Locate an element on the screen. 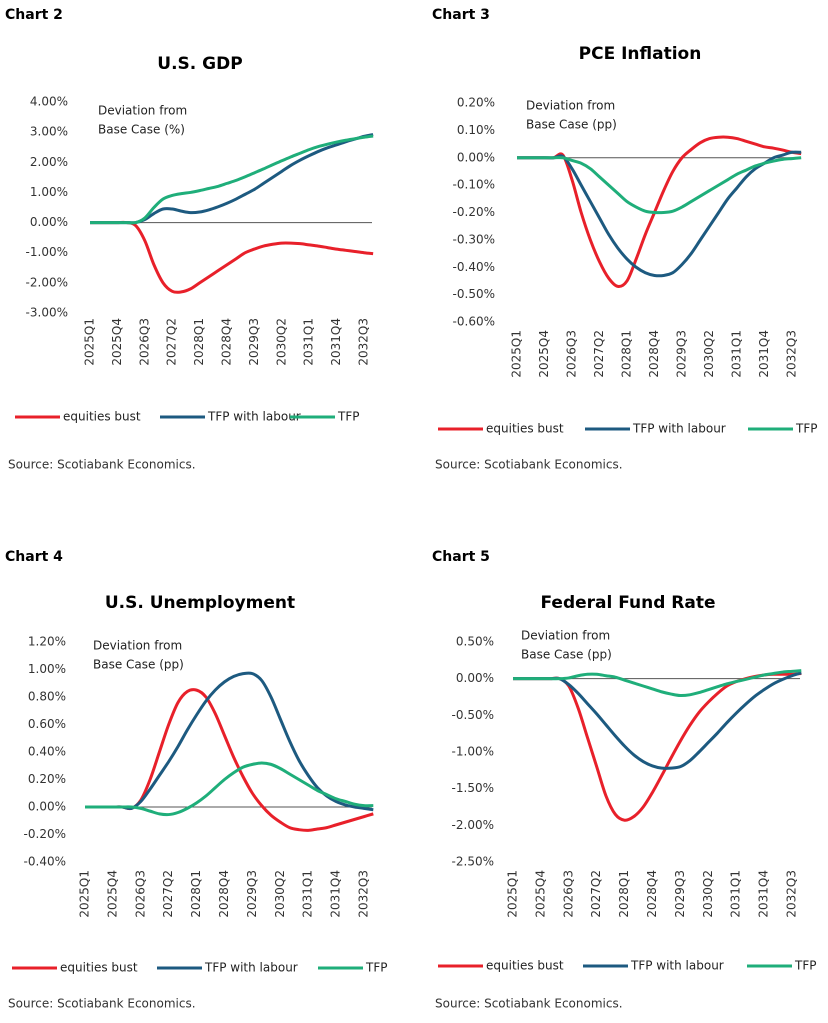 The width and height of the screenshot is (828, 1023). y-tick-label: -0.60% is located at coordinates (474, 322).